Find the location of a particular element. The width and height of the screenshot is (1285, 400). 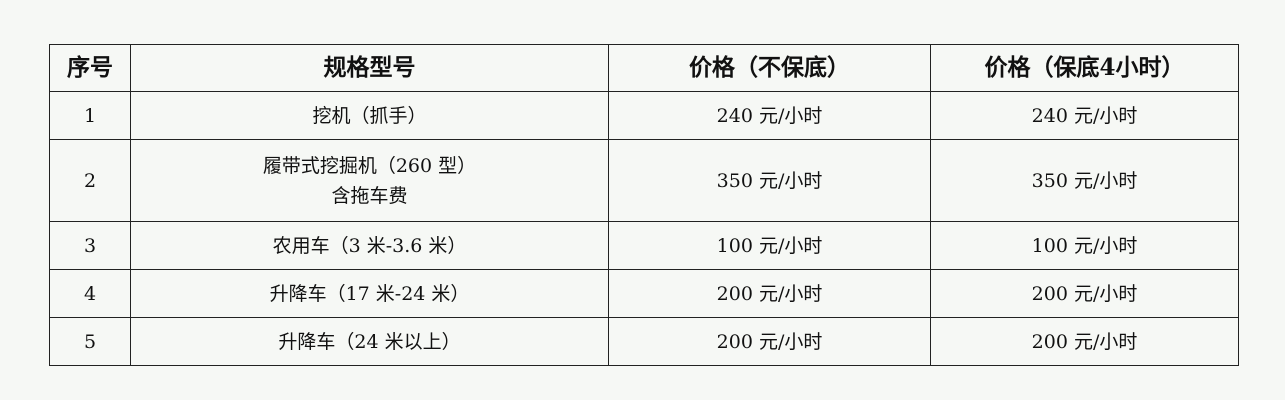

header-model: 规格型号 is located at coordinates (369, 68).